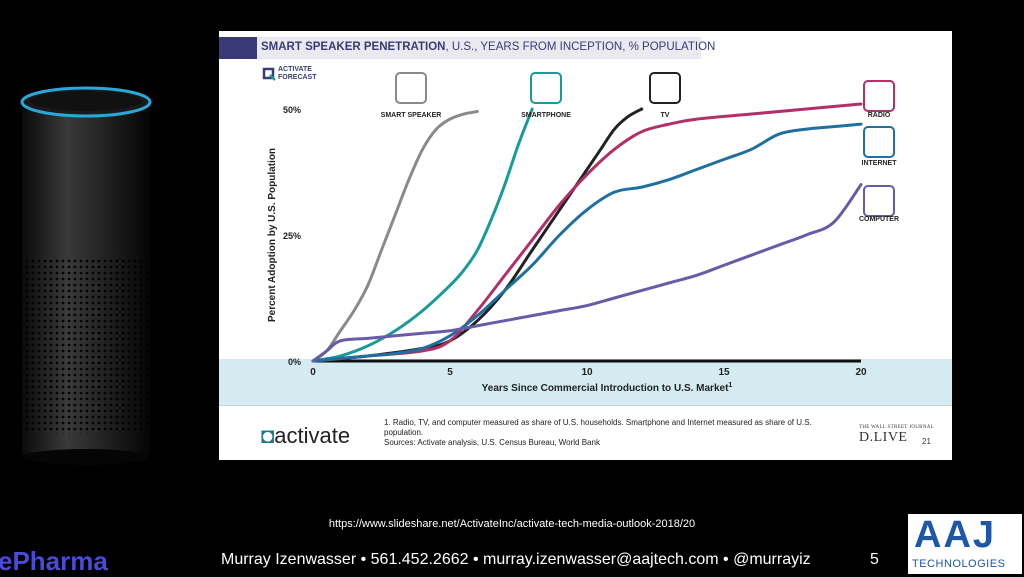 The image size is (1024, 577). Describe the element at coordinates (587, 372) in the screenshot. I see `x-tick-label: 10` at that location.